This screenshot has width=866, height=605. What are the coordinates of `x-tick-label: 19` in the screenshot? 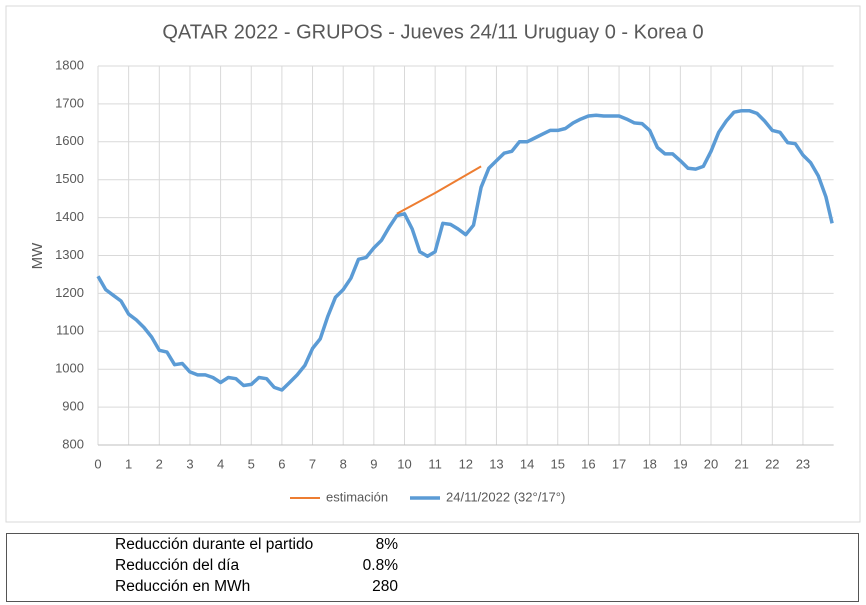 It's located at (680, 463).